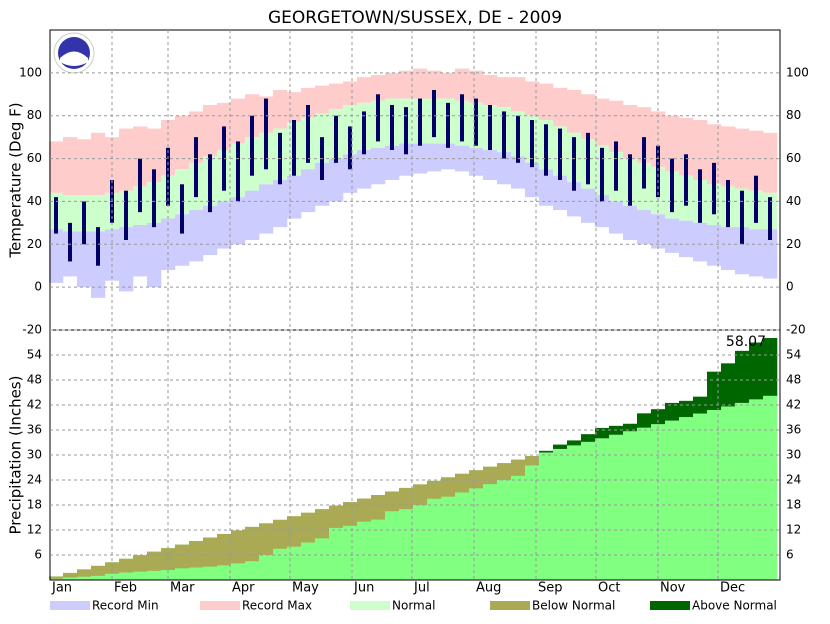  I want to click on y2-tick-label: 18, so click(793, 505).